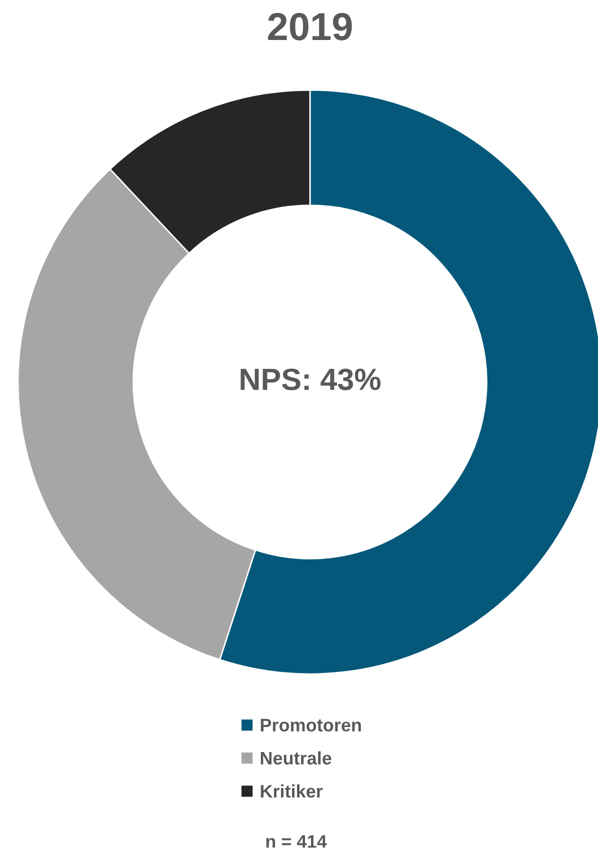 This screenshot has width=598, height=856. Describe the element at coordinates (291, 791) in the screenshot. I see `legend-label: Kritiker` at that location.